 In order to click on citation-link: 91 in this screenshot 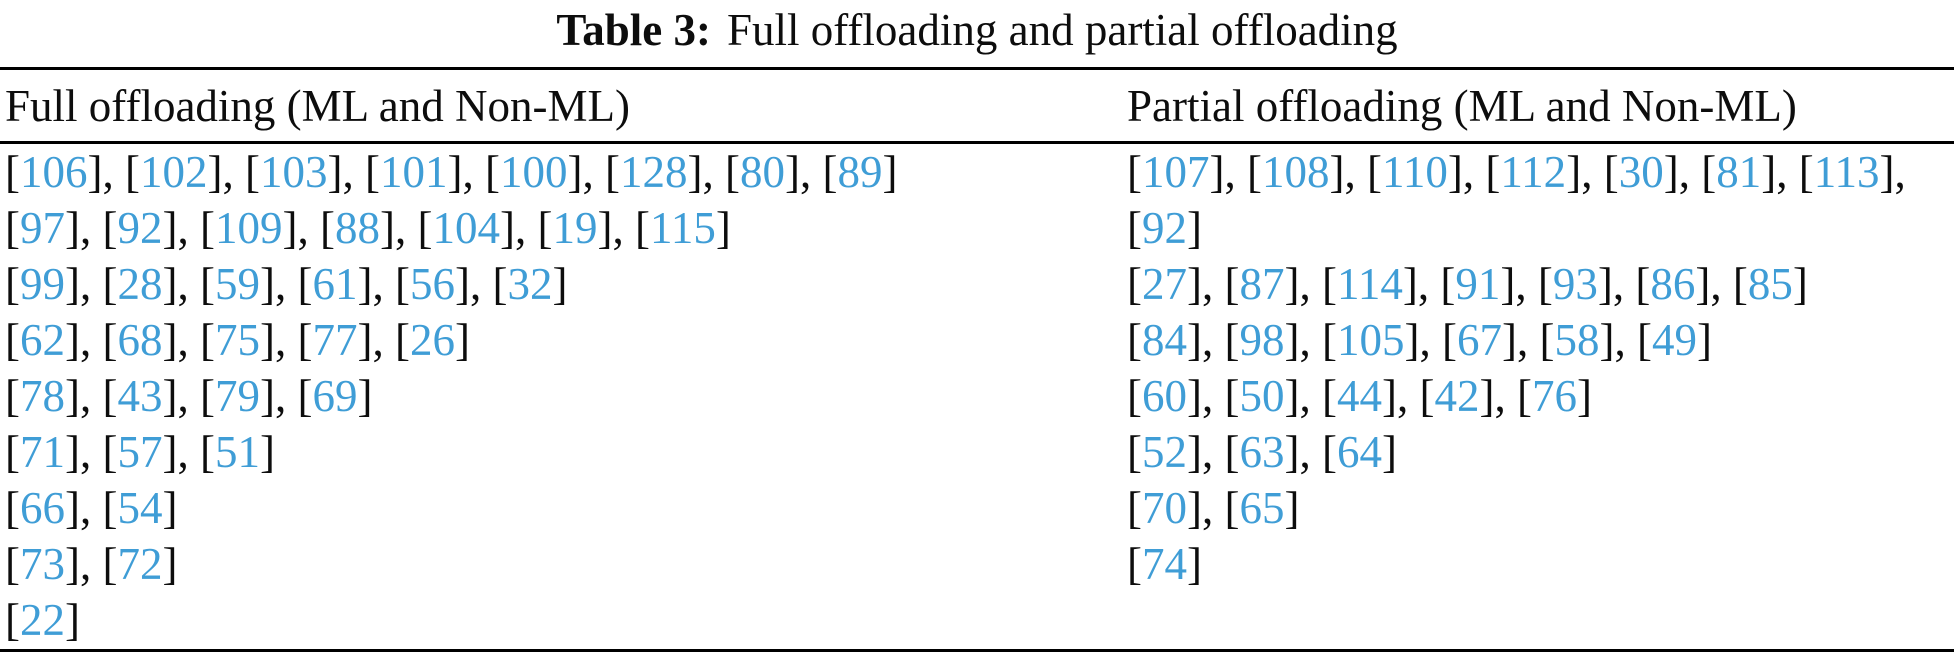, I will do `click(1478, 284)`.